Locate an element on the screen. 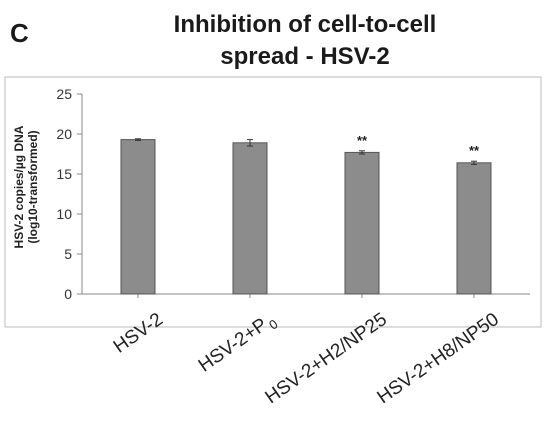 The width and height of the screenshot is (550, 433). x-tick-label: HSV-2+P0 is located at coordinates (238, 344).